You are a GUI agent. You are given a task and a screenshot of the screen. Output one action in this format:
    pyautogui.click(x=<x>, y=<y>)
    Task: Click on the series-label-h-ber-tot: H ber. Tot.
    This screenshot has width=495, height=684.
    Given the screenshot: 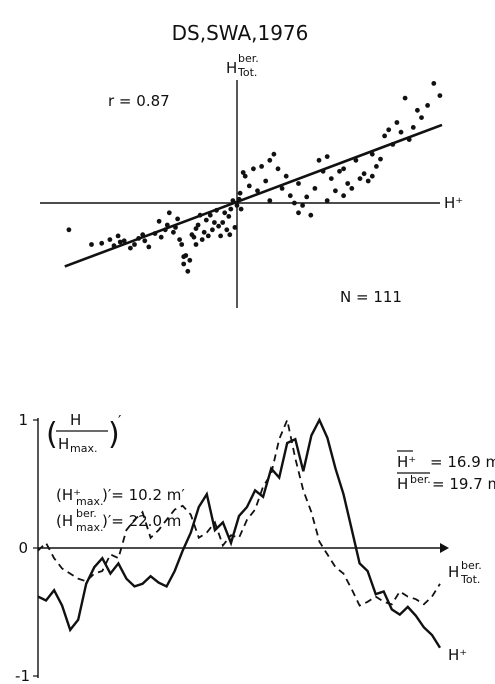 What is the action you would take?
    pyautogui.click(x=465, y=572)
    